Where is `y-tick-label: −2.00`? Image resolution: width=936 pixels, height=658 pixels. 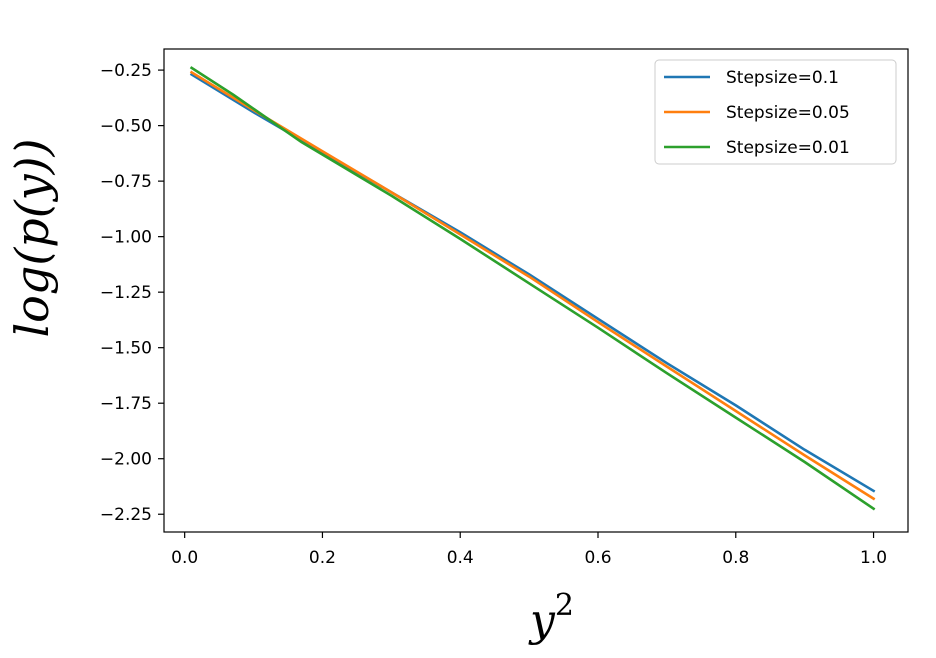 y-tick-label: −2.00 is located at coordinates (126, 460).